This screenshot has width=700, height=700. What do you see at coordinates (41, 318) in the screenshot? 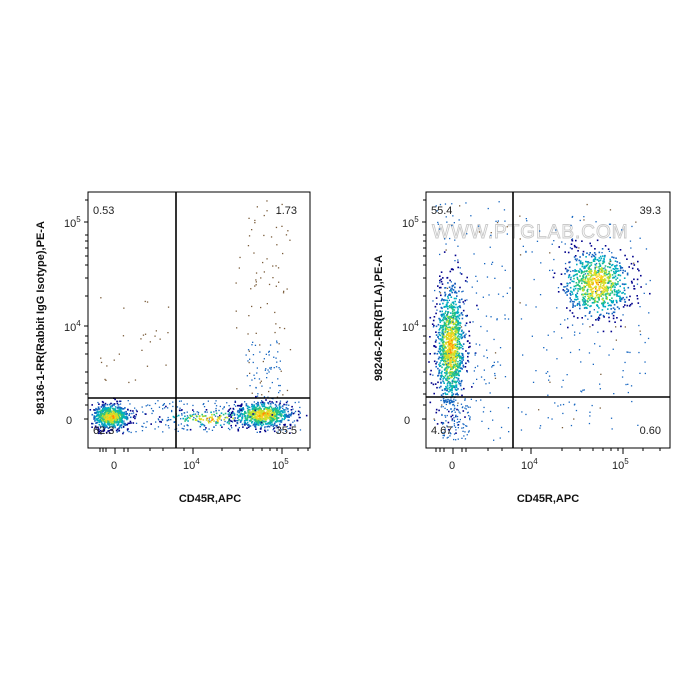
I see `y-axis-title-isotype: 98136-1-RR(Rabbit IgG Isotype),PE-A` at bounding box center [41, 318].